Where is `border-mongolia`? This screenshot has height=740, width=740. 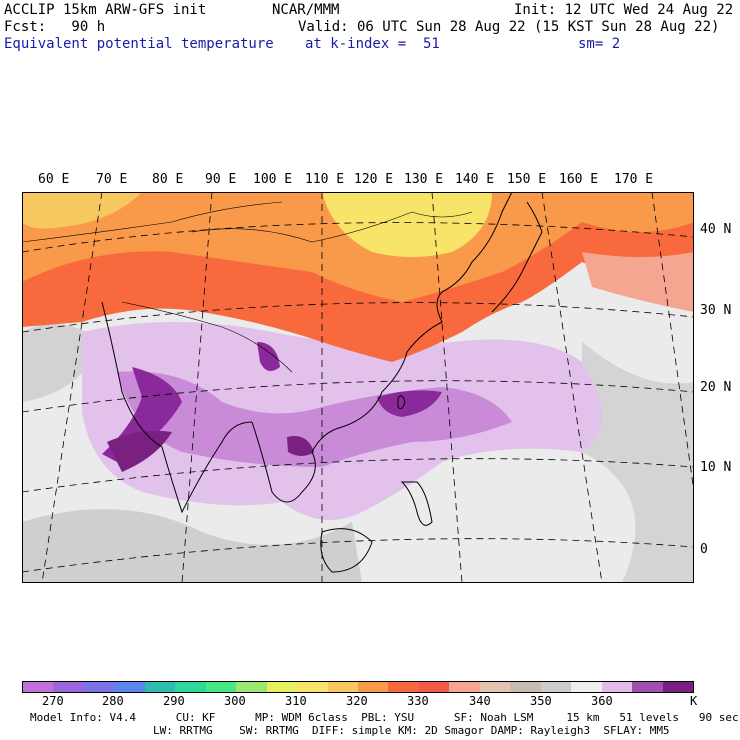
border-mongolia is located at coordinates (332, 227).